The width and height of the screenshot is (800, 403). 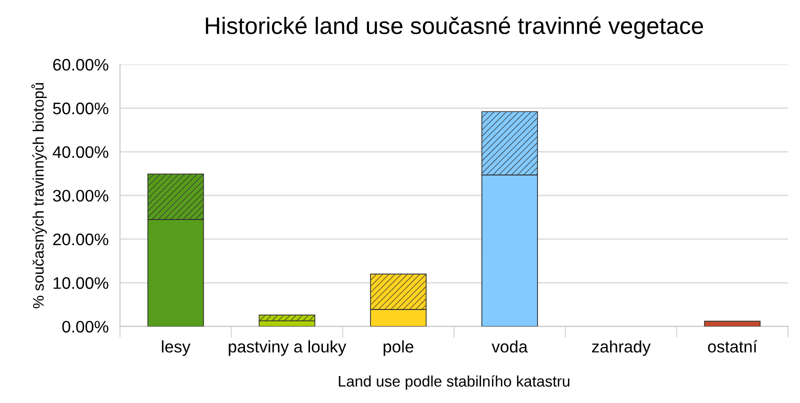 What do you see at coordinates (399, 348) in the screenshot?
I see `x-tick-label: pole` at bounding box center [399, 348].